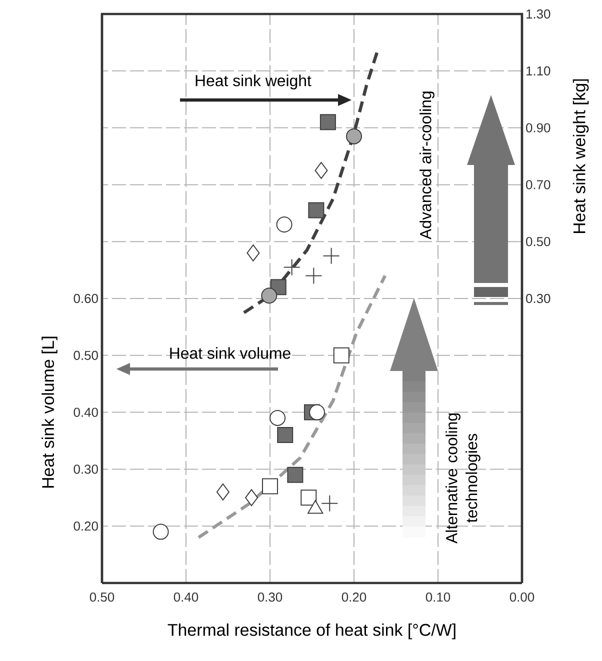 The image size is (602, 661). What do you see at coordinates (186, 597) in the screenshot?
I see `x-tick-label: 0.40` at bounding box center [186, 597].